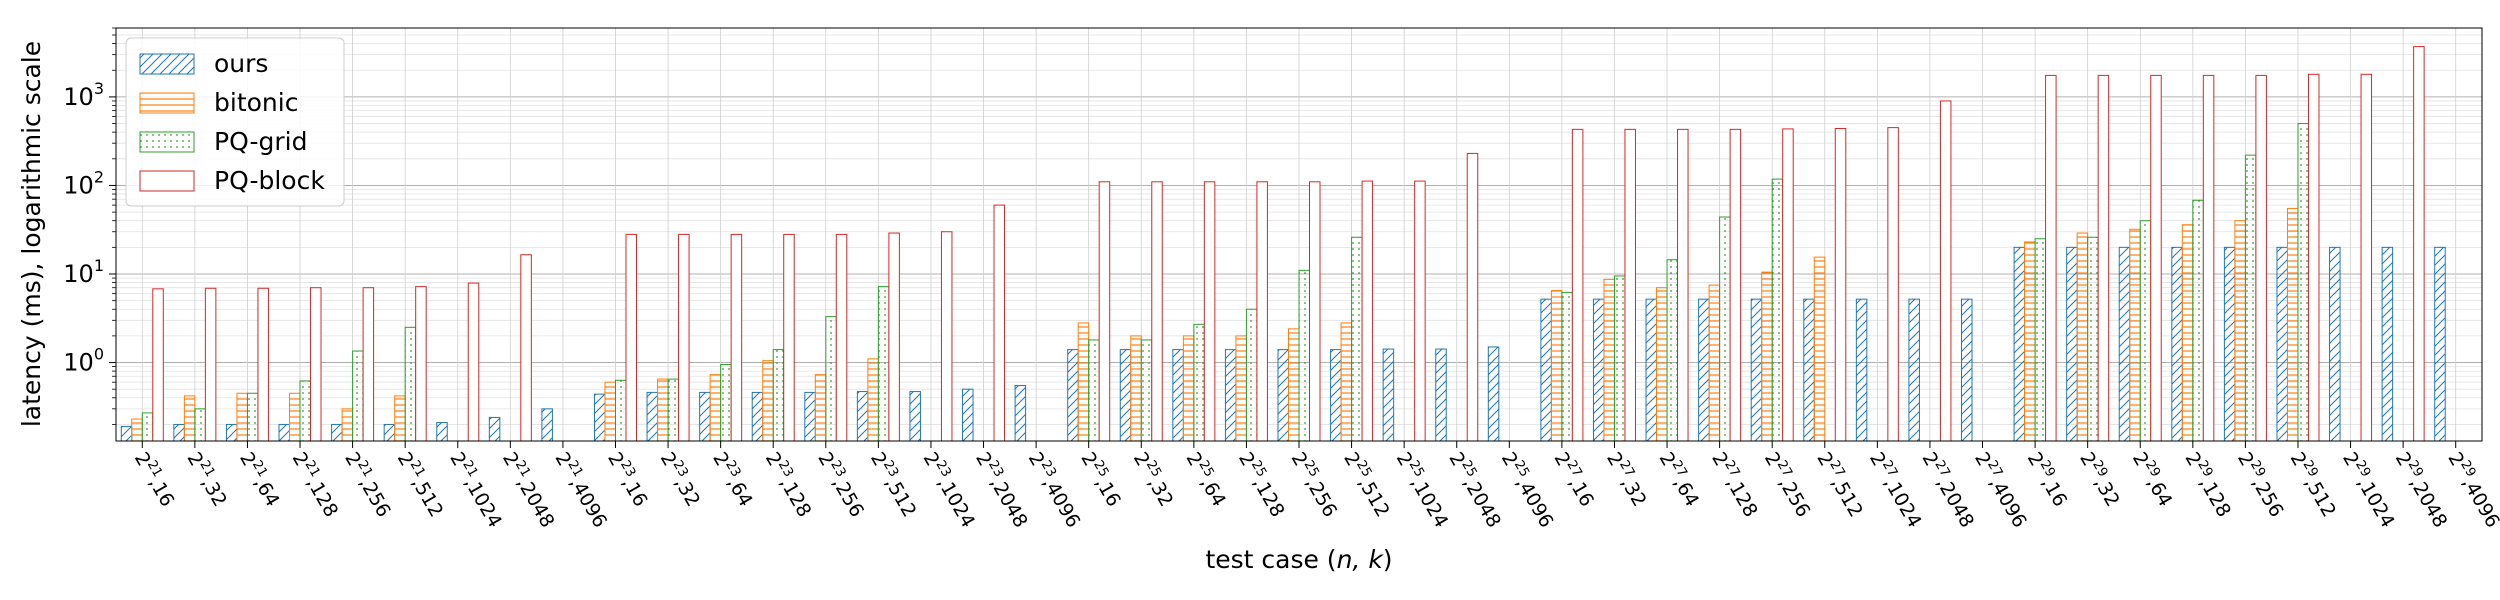 This screenshot has height=600, width=2500. What do you see at coordinates (628, 479) in the screenshot?
I see `x-tick-label: 223,16` at bounding box center [628, 479].